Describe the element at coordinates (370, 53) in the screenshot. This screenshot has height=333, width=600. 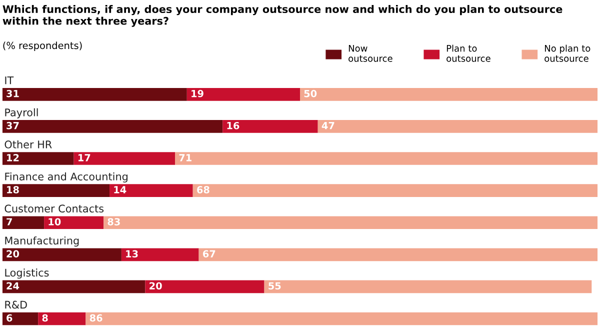
I see `legend-label: Now outsource` at that location.